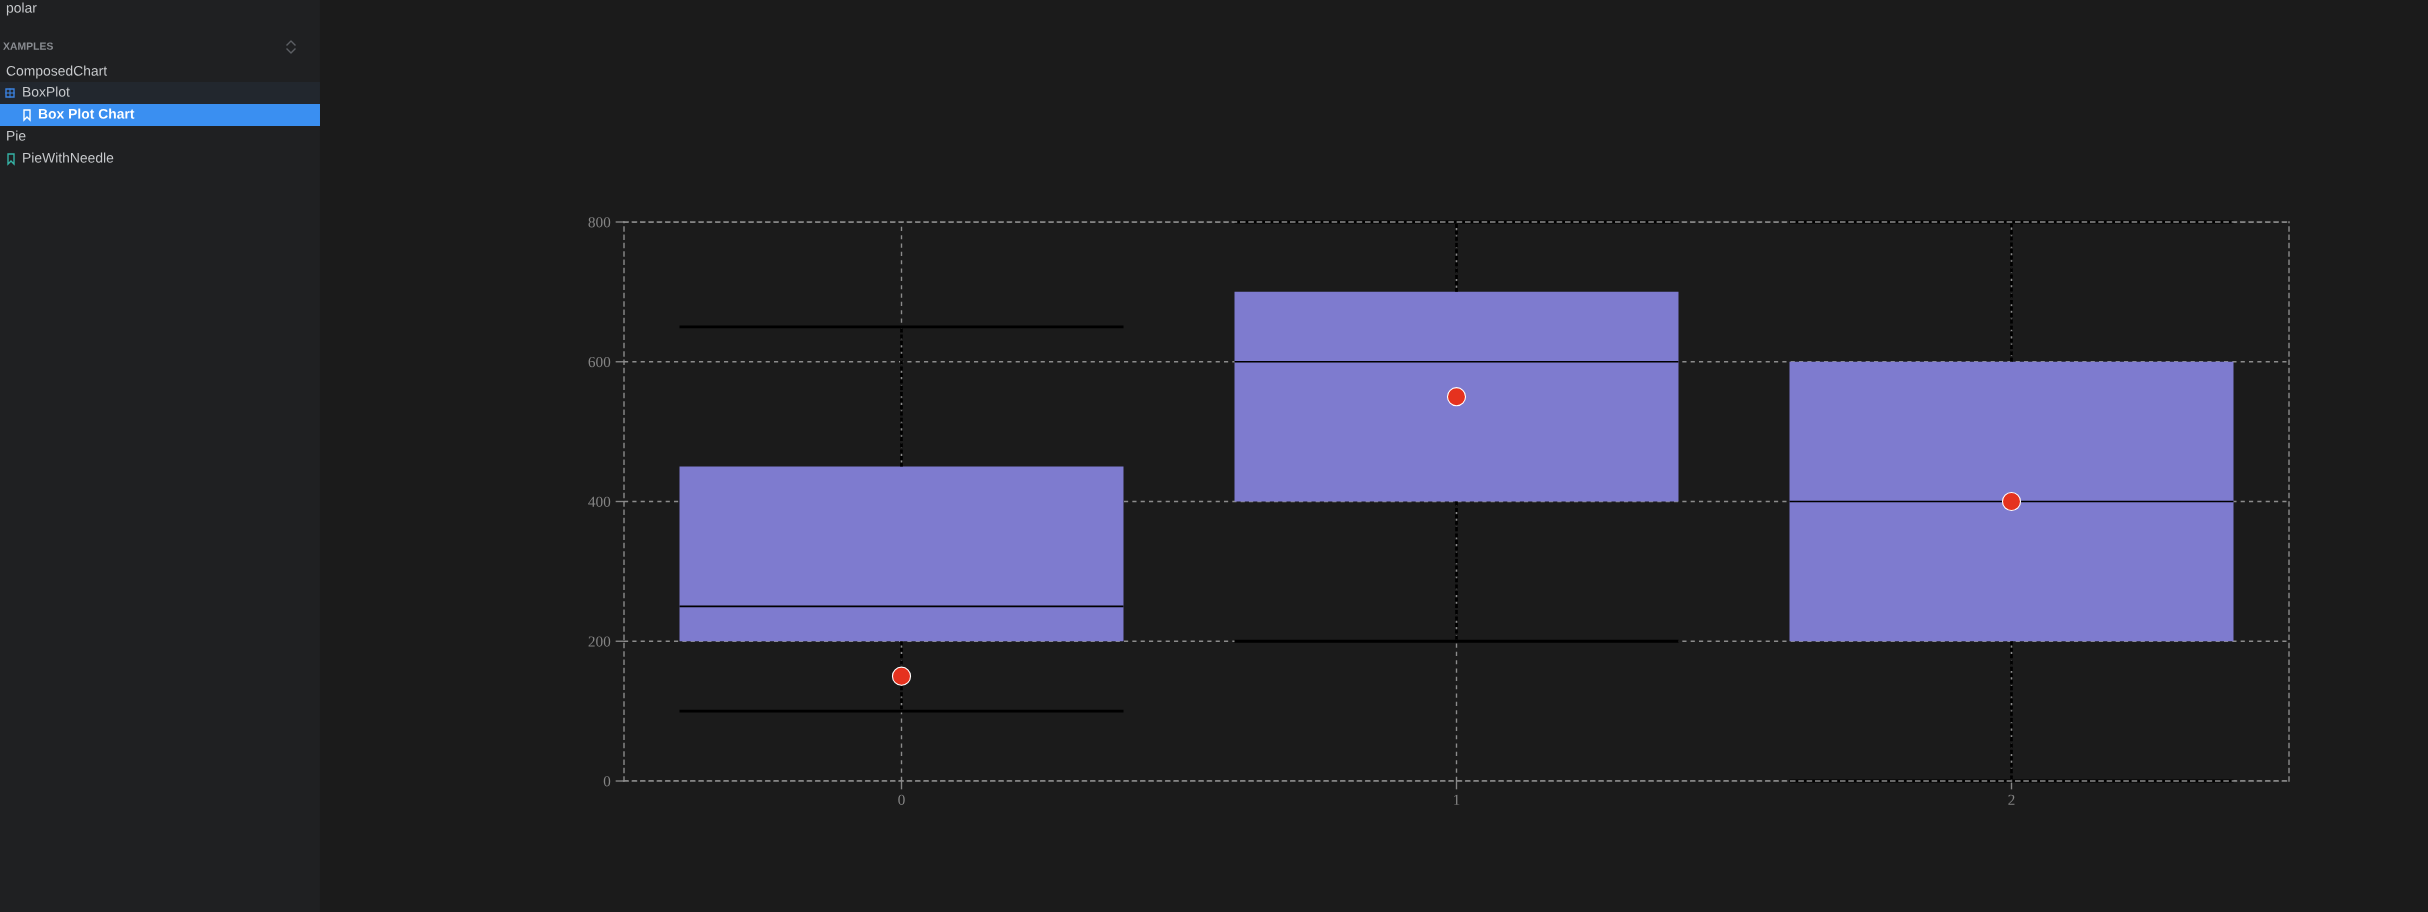  I want to click on x-tick-label: 0, so click(901, 799).